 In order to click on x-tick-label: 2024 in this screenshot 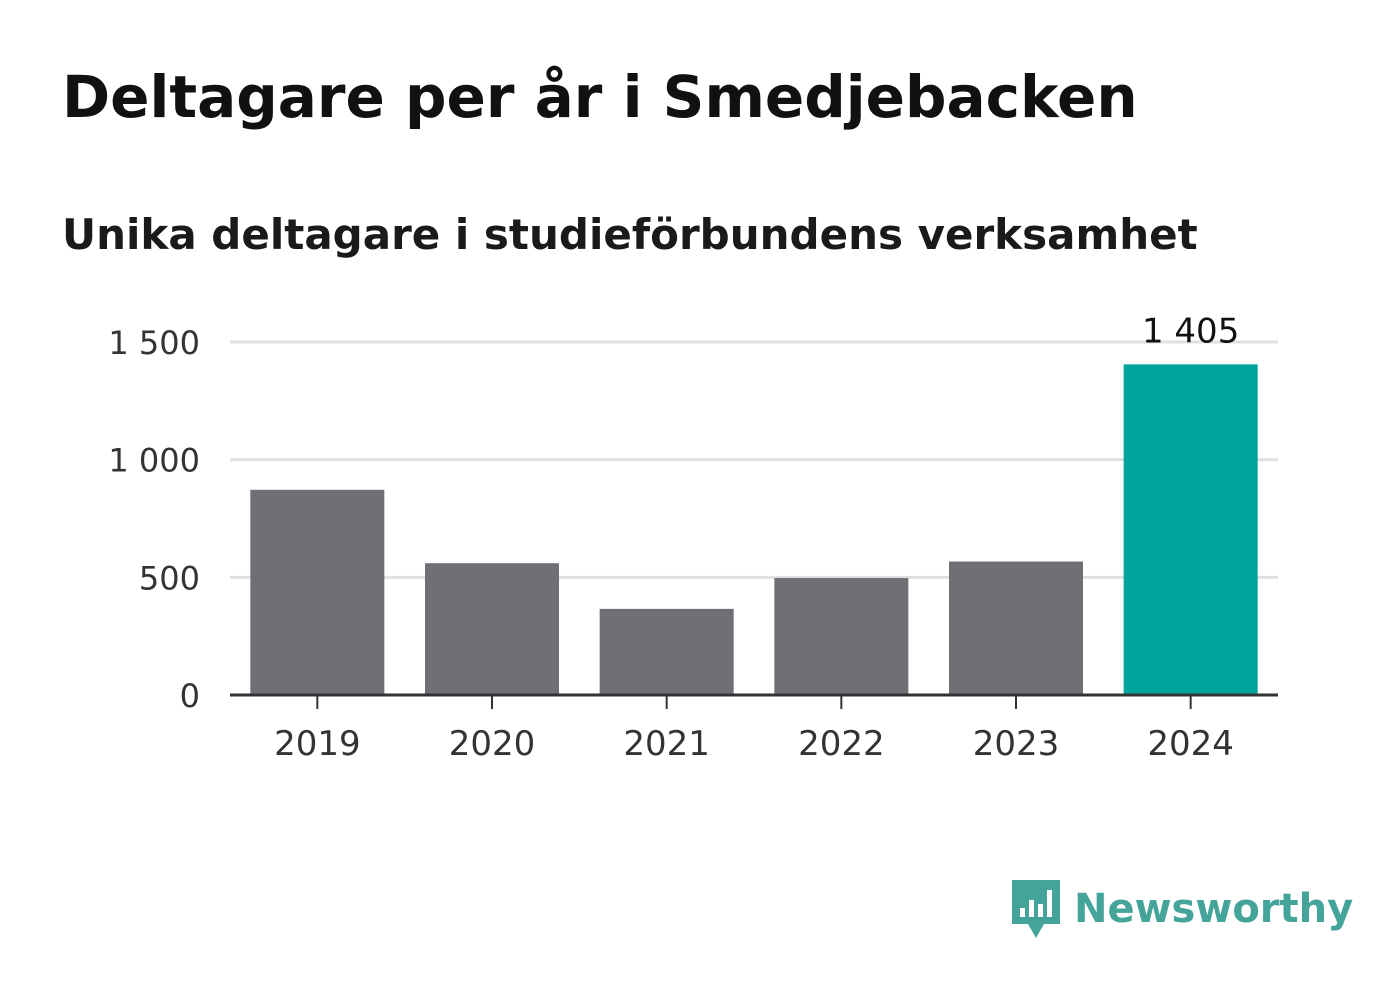, I will do `click(1190, 744)`.